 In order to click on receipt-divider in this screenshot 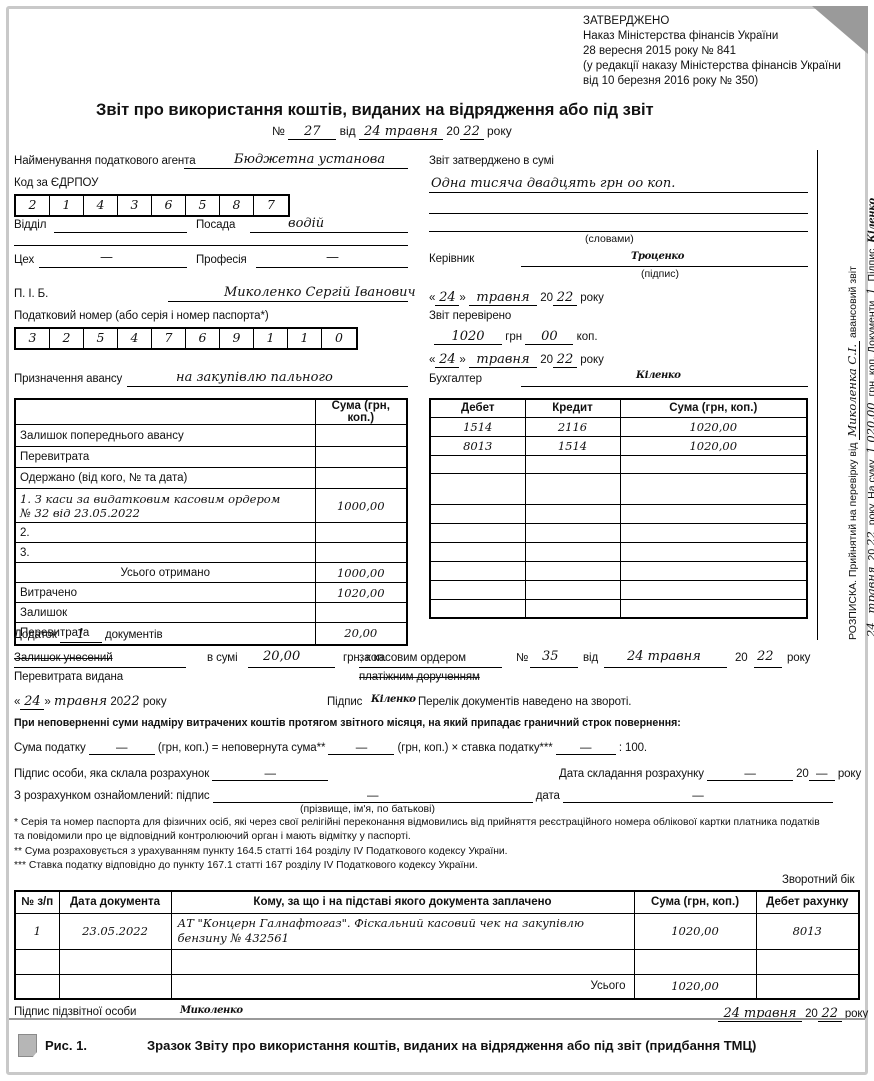, I will do `click(818, 395)`.